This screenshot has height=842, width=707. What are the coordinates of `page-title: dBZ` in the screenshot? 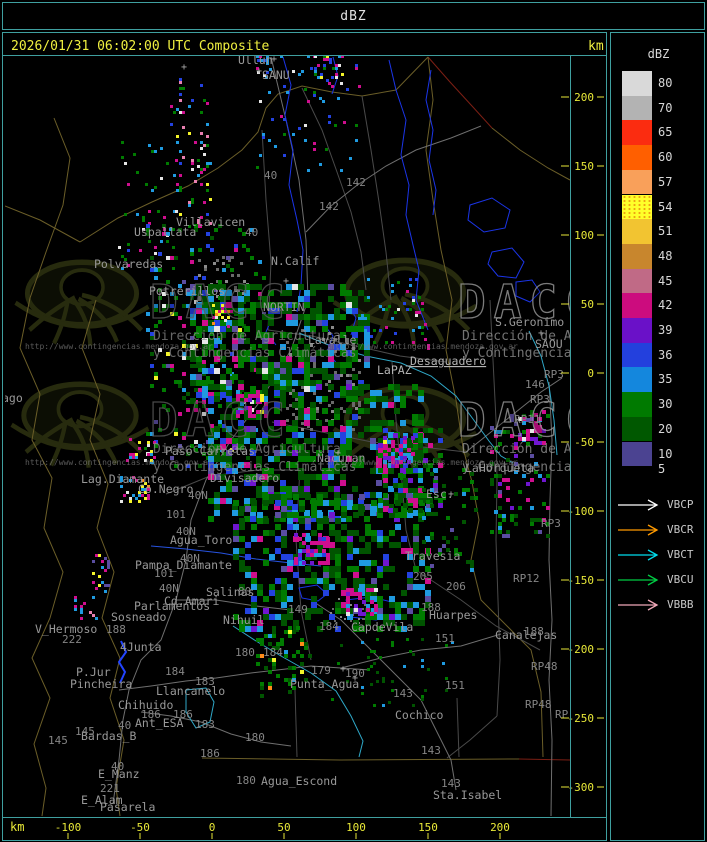 It's located at (353, 16).